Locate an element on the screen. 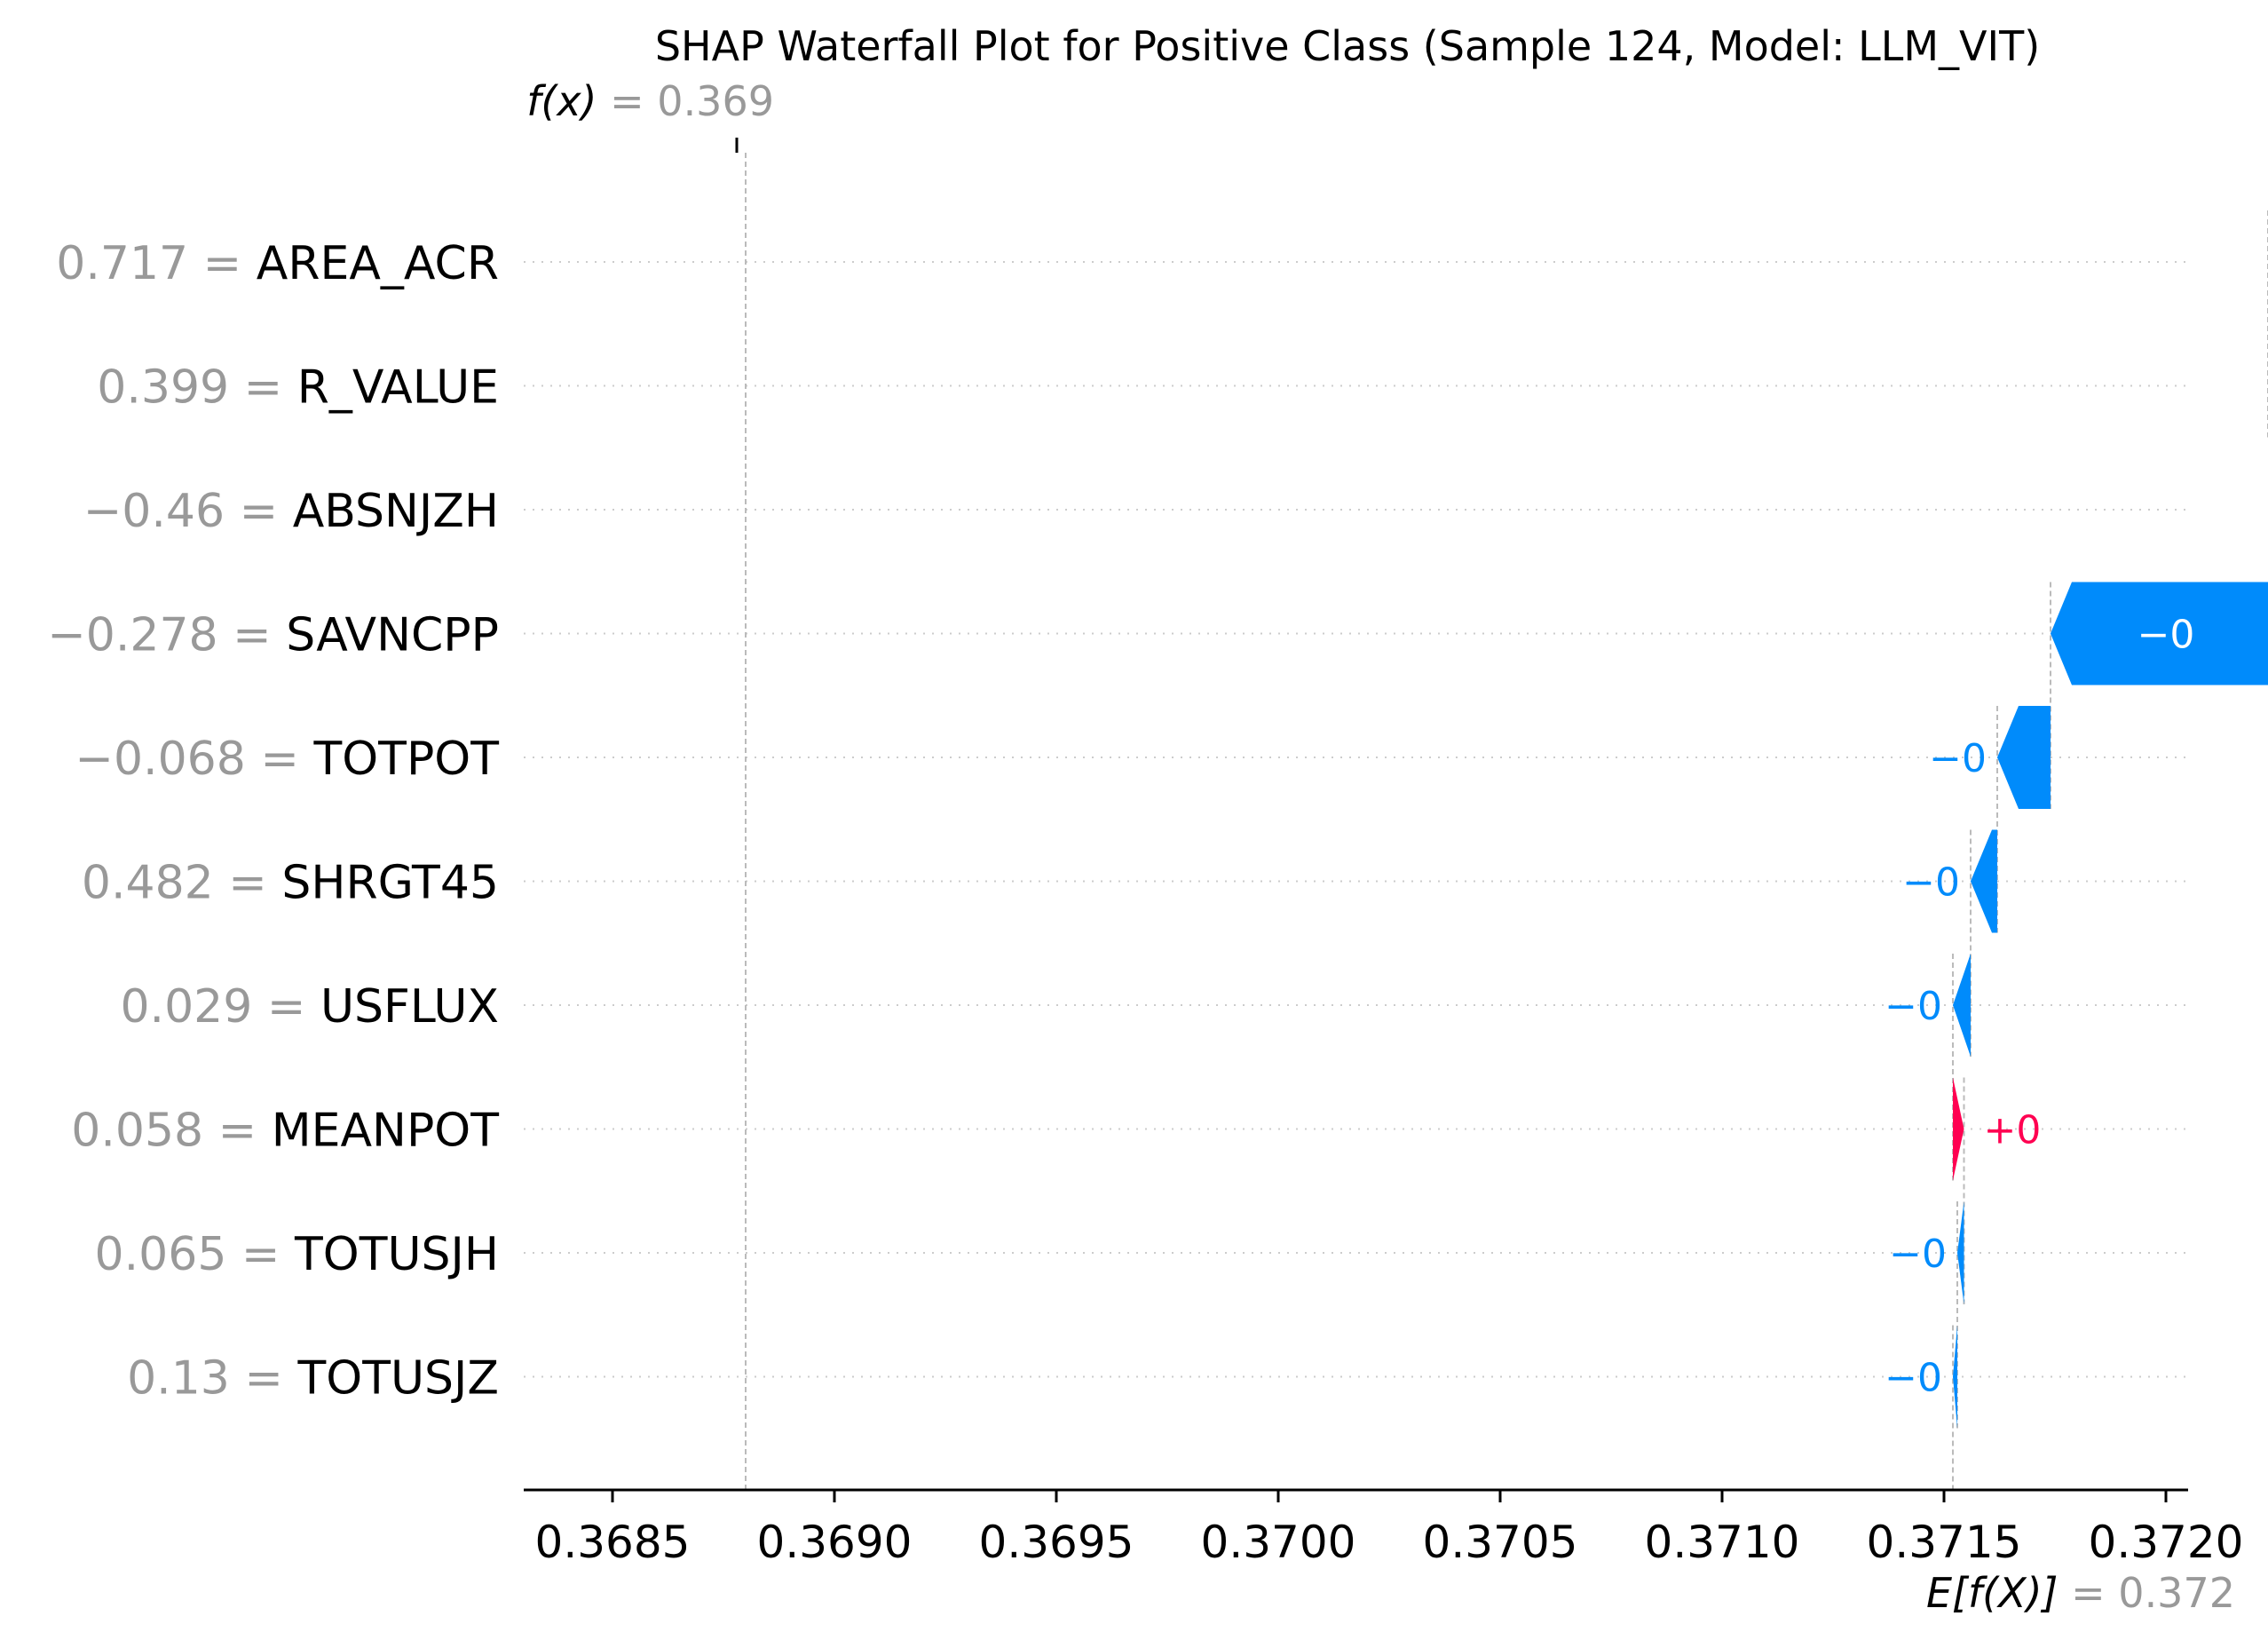 The height and width of the screenshot is (1632, 2268). bar-data-label: +0 is located at coordinates (2013, 1130).